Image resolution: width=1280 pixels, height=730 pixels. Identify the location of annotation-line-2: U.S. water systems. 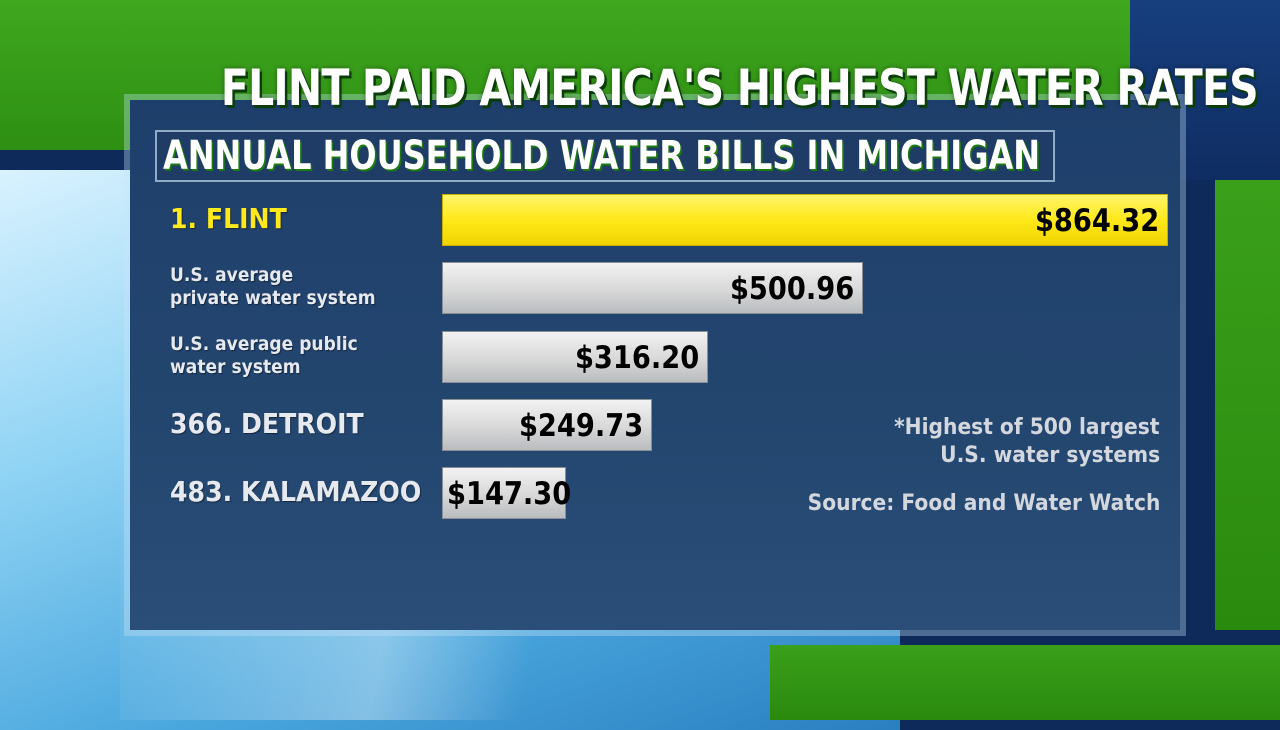
(1049, 455).